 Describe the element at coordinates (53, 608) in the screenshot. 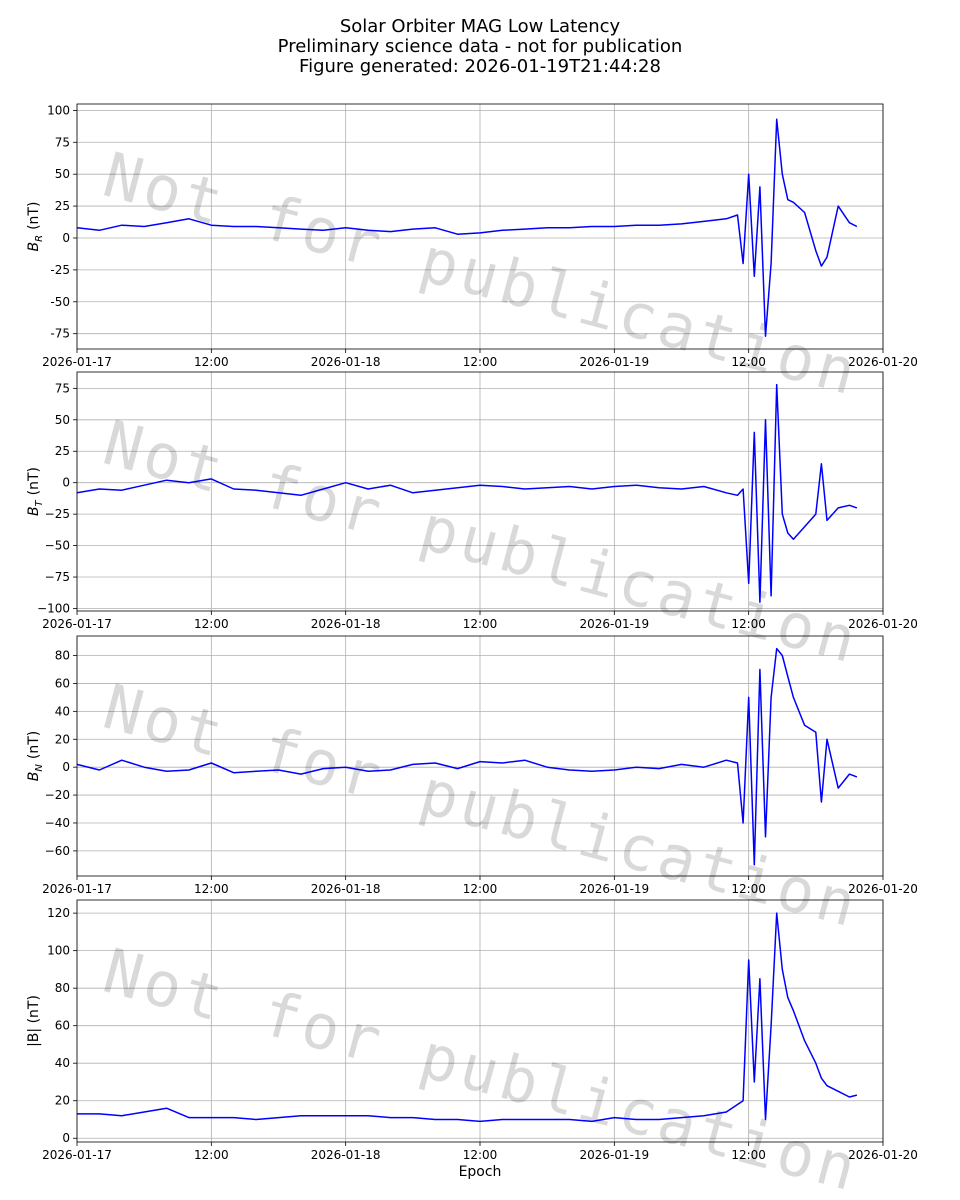

I see `y-tick-label: −100` at that location.